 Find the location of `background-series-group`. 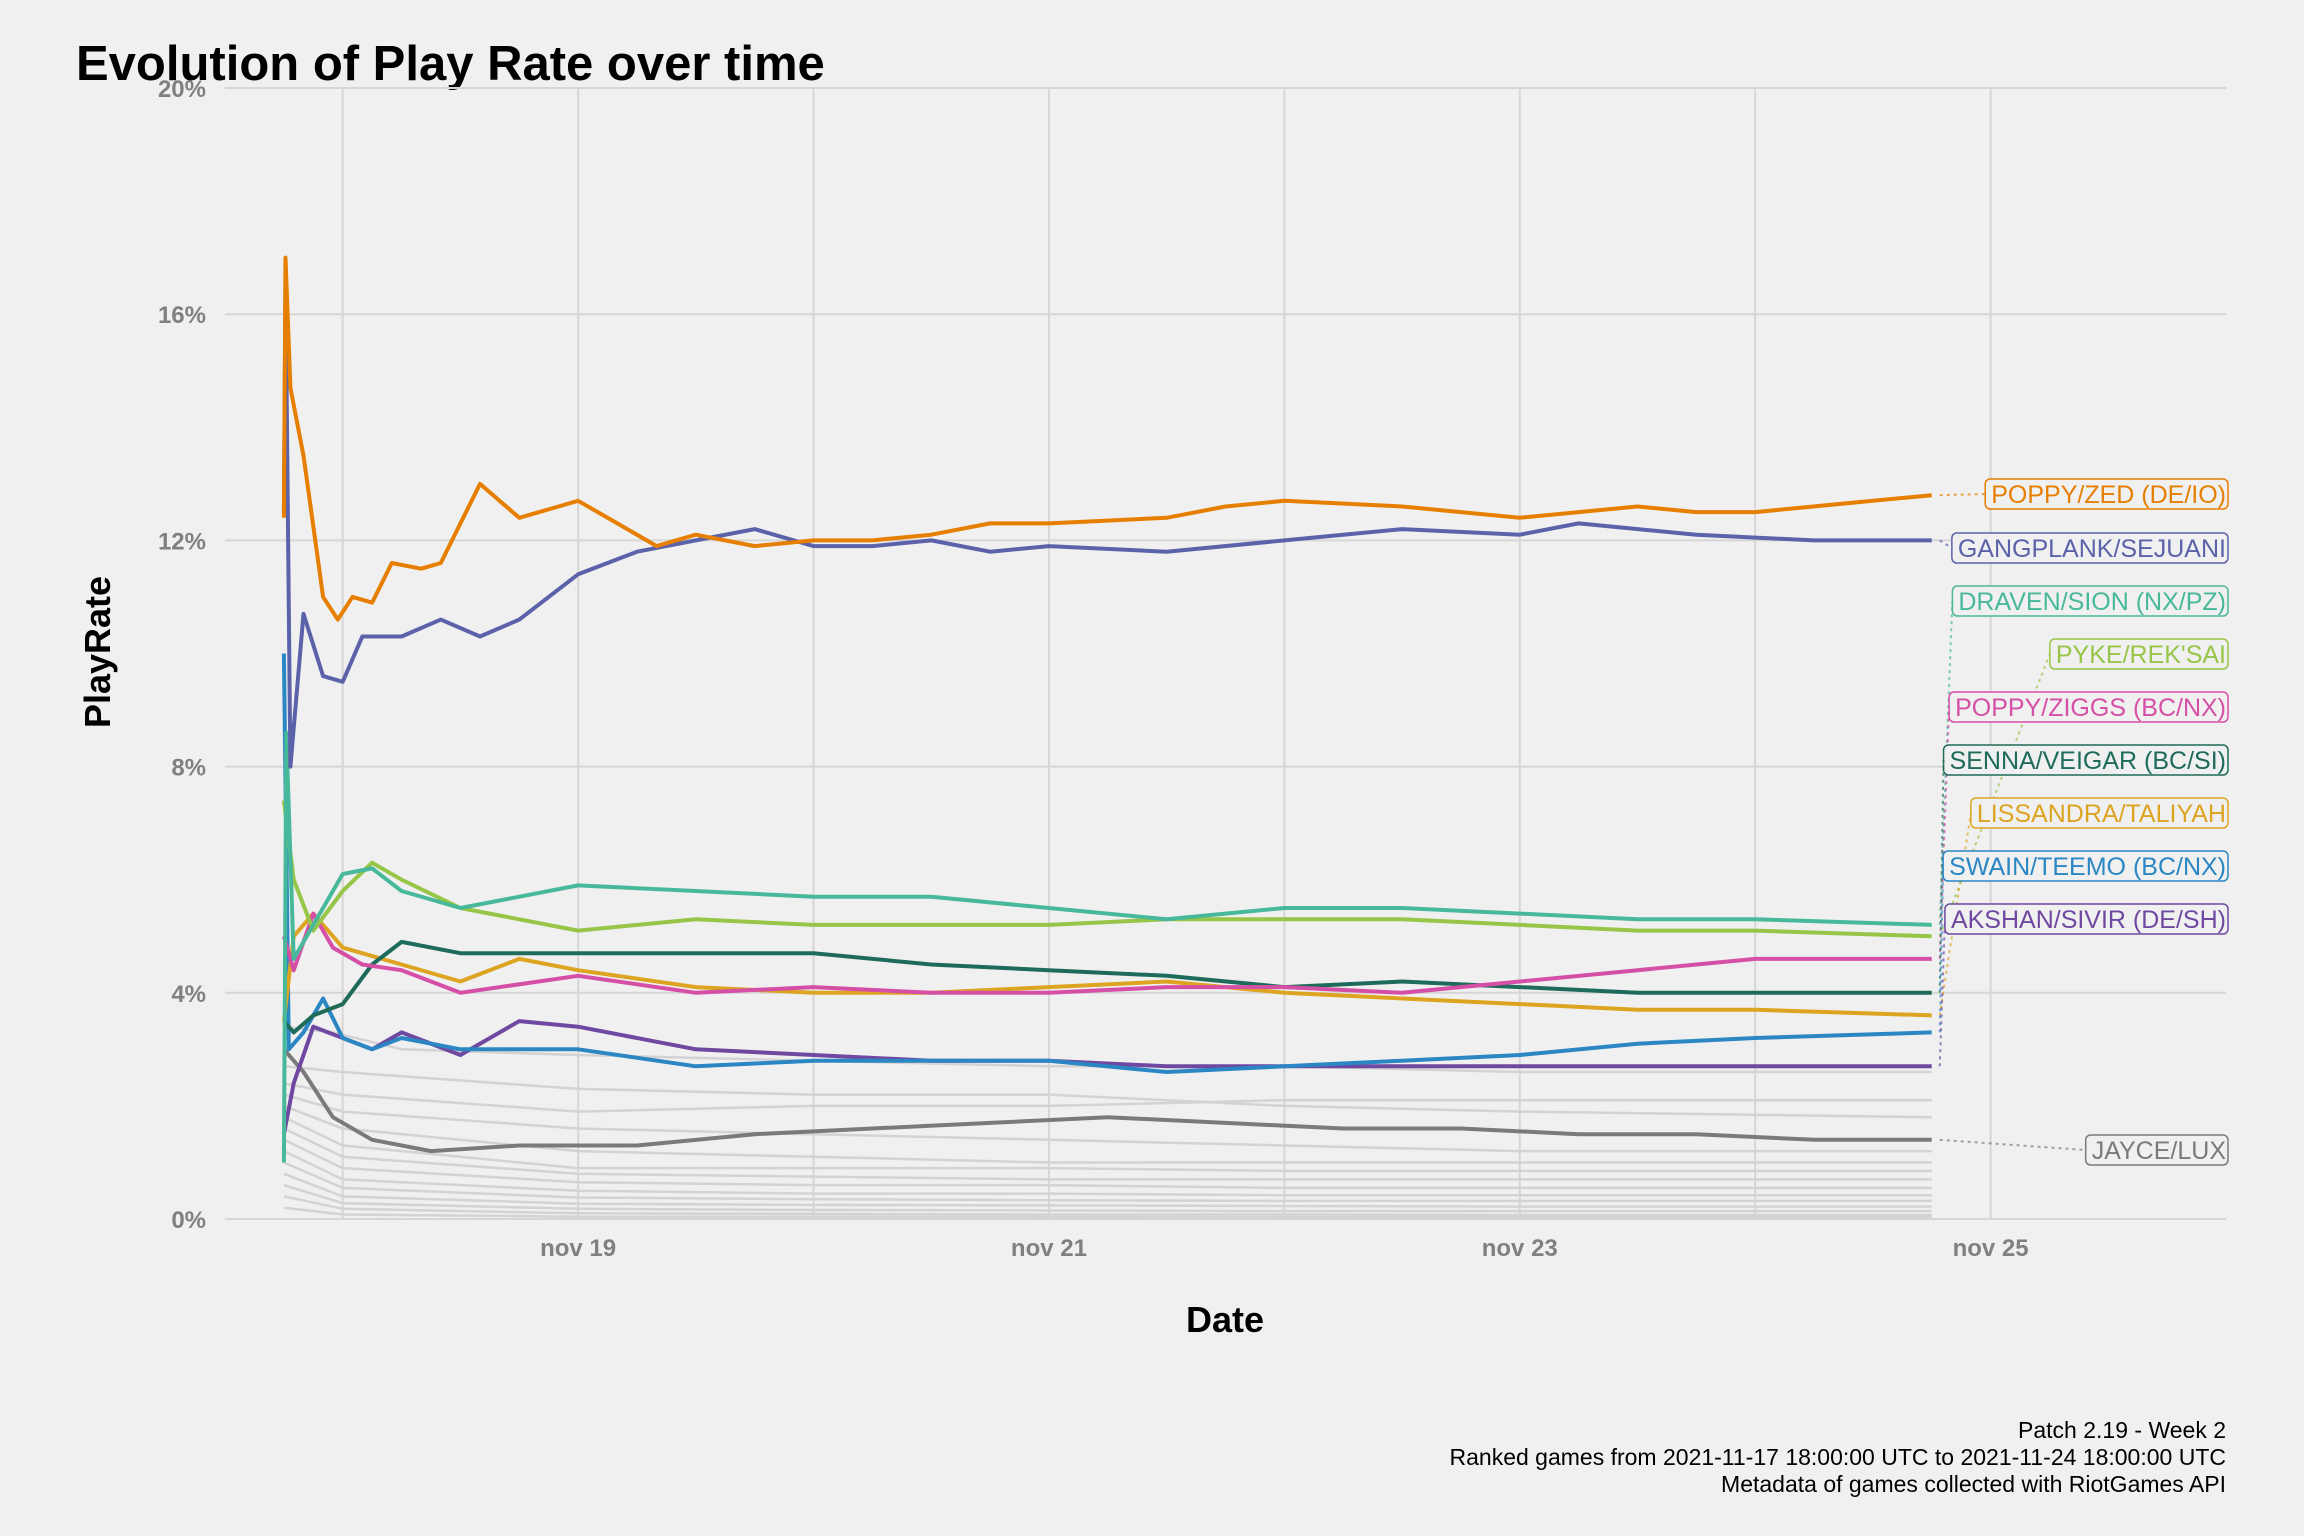

background-series-group is located at coordinates (1107, 1122).